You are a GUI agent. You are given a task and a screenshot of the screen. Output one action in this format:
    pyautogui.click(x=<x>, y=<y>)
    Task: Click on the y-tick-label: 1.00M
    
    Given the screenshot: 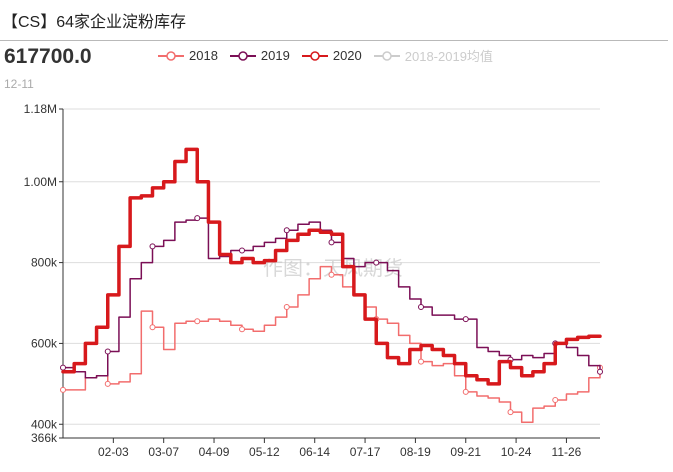 What is the action you would take?
    pyautogui.click(x=40, y=182)
    